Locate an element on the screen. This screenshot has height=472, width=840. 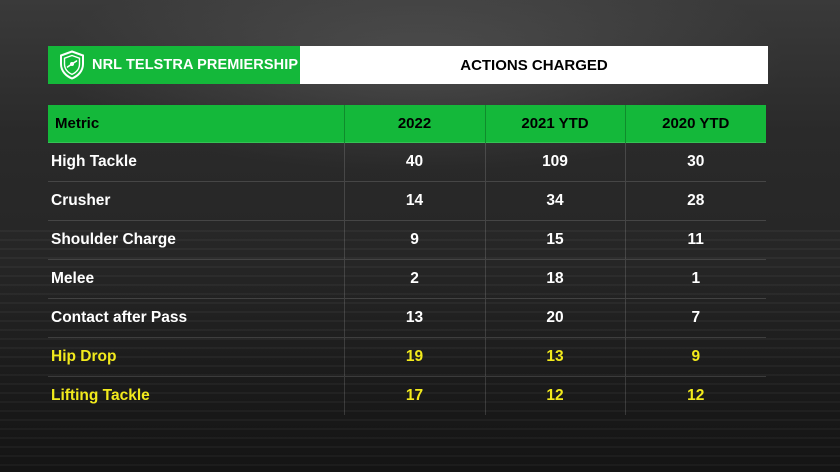
table-row: Melee 2 18 1 is located at coordinates (407, 279).